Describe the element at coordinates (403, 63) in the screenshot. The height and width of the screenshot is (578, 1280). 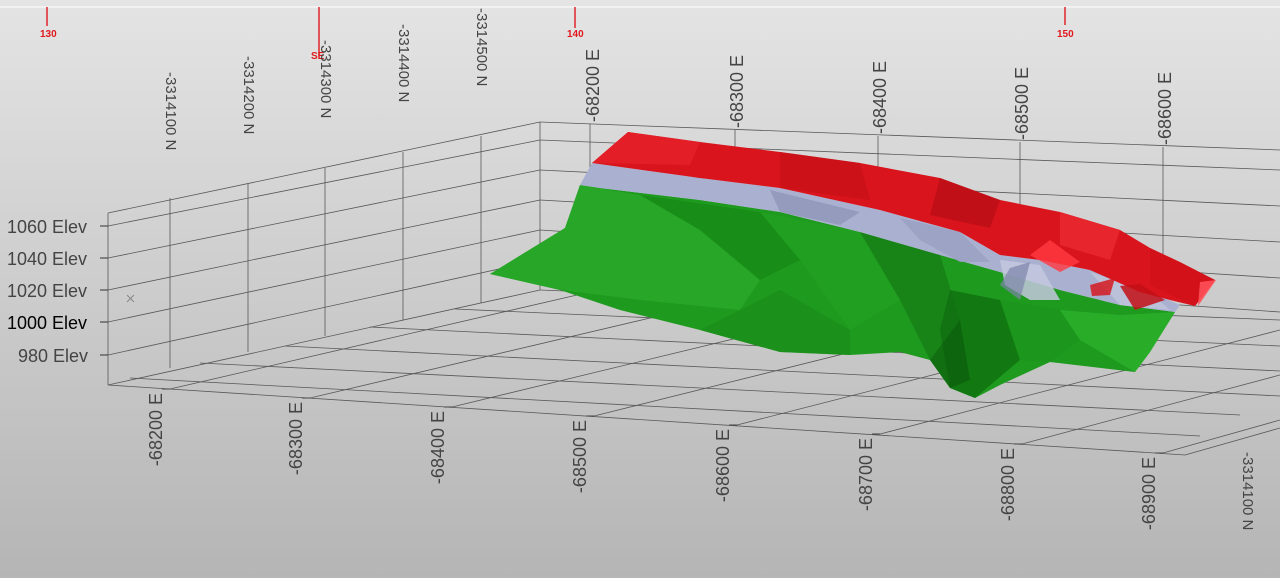
I see `northing-label-3314400: -3314400 N` at that location.